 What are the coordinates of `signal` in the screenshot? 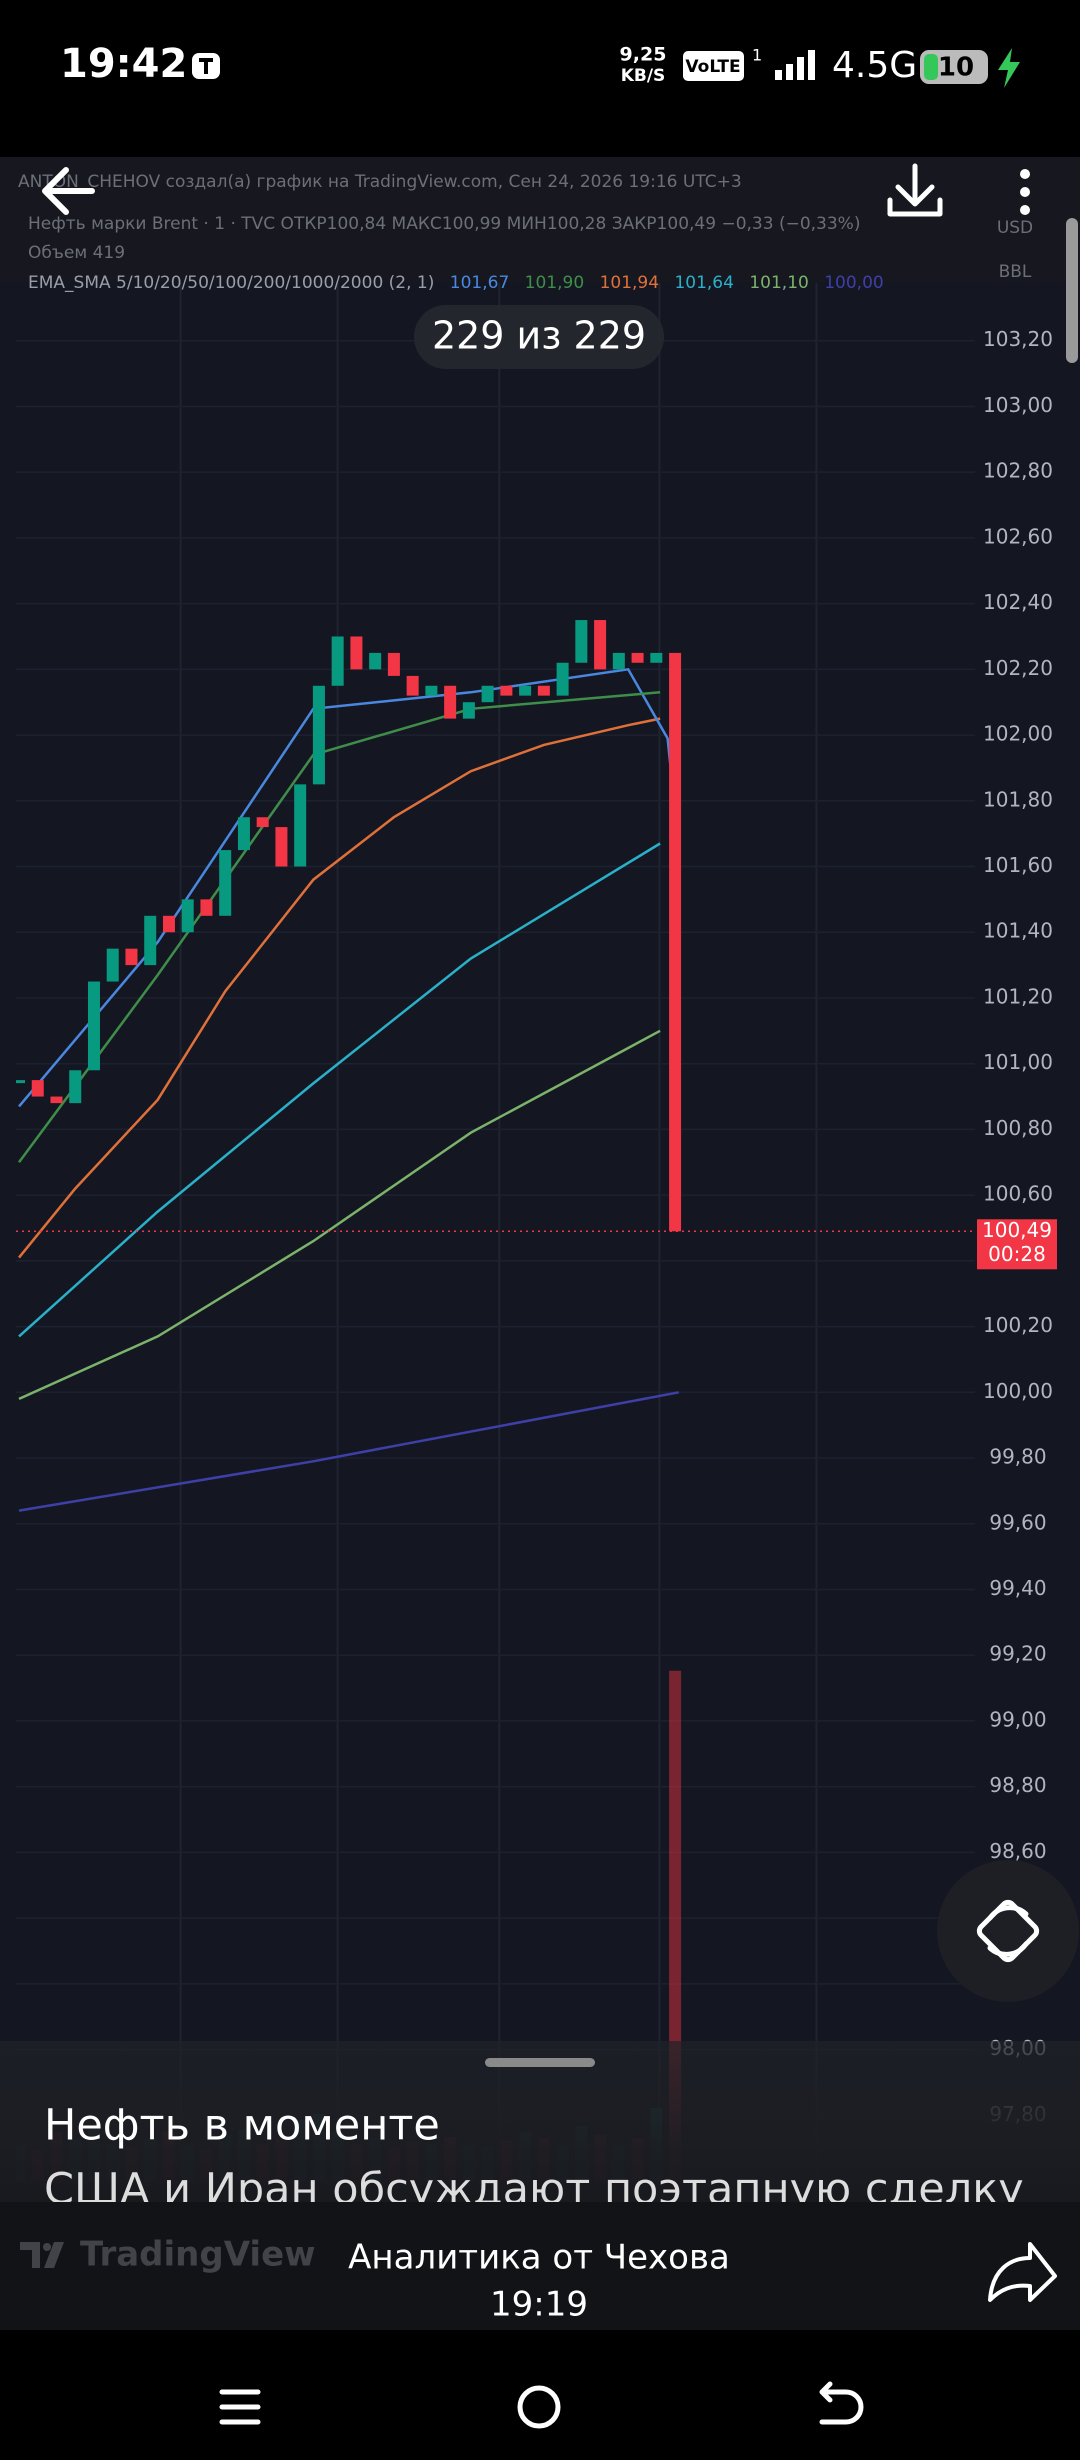 It's located at (795, 65).